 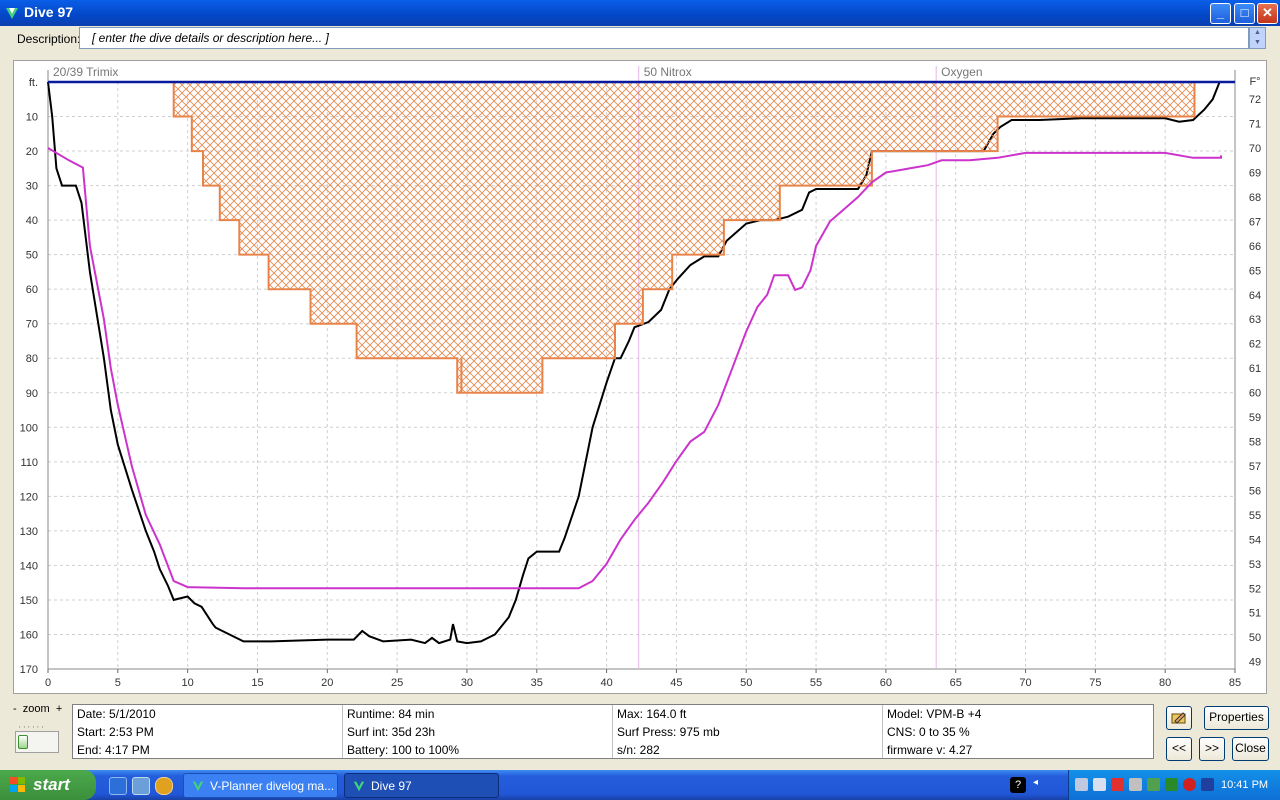 I want to click on x-tick-label: 5, so click(x=118, y=683).